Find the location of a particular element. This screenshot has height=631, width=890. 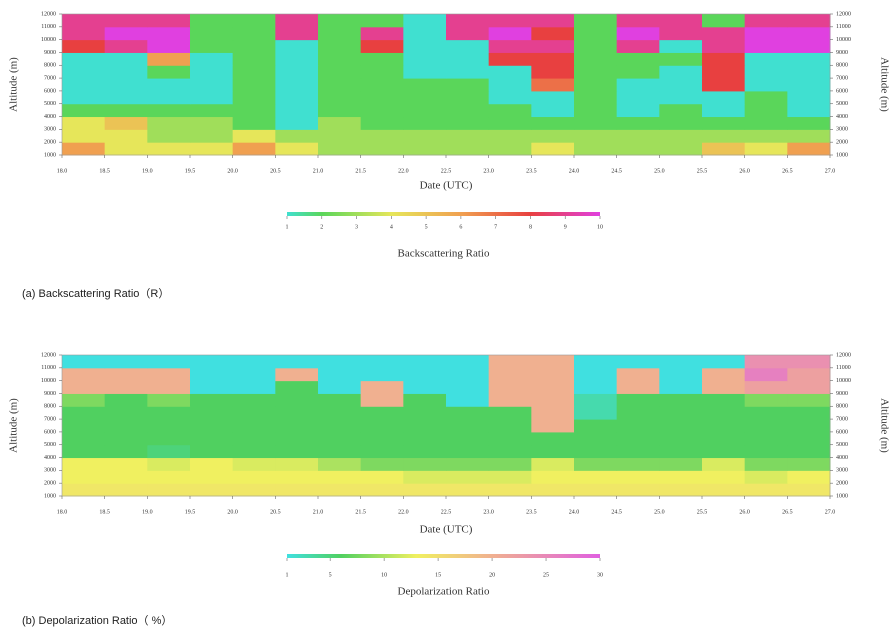

x-axis-label: Date (UTC) is located at coordinates (446, 186).